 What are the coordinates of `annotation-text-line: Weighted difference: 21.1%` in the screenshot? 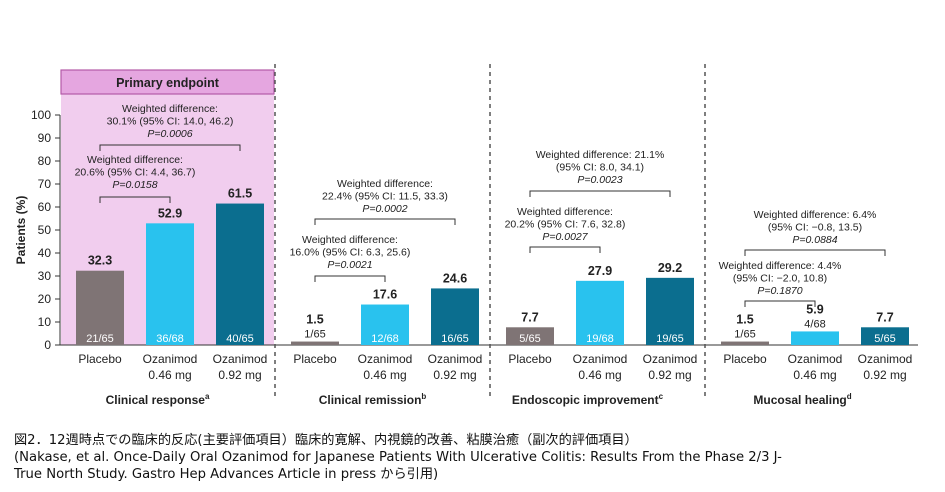 It's located at (600, 155).